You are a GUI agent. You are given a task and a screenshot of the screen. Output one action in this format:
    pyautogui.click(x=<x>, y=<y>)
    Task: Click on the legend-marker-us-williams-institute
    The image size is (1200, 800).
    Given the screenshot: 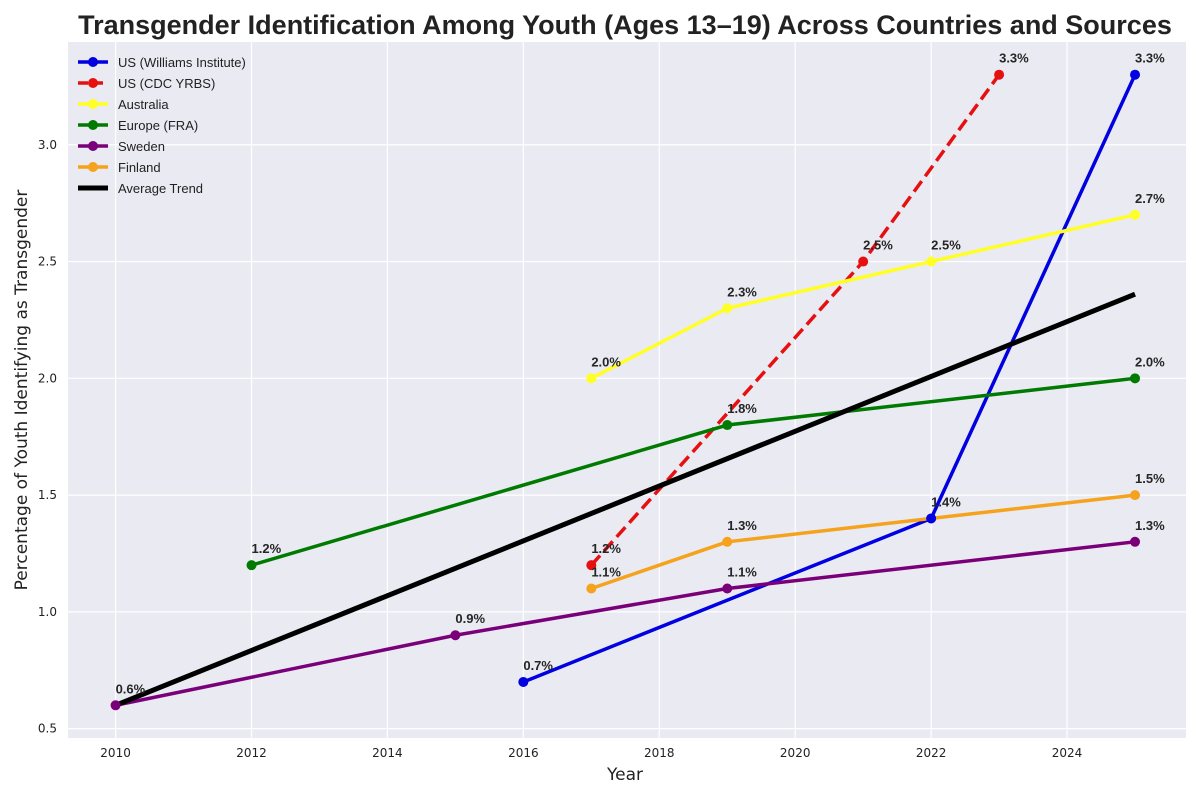 What is the action you would take?
    pyautogui.click(x=93, y=62)
    